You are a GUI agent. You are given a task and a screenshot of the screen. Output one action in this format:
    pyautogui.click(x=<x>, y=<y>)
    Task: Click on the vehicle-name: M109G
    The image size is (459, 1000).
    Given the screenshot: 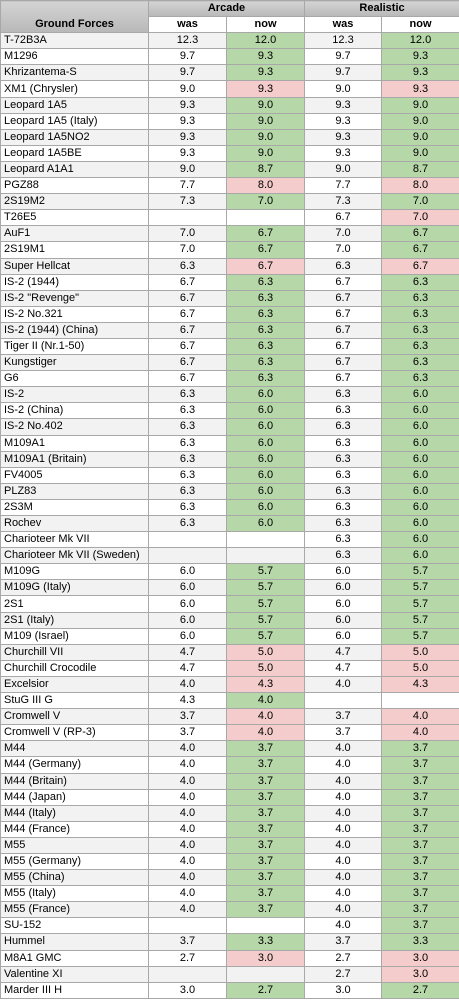 What is the action you would take?
    pyautogui.click(x=74, y=572)
    